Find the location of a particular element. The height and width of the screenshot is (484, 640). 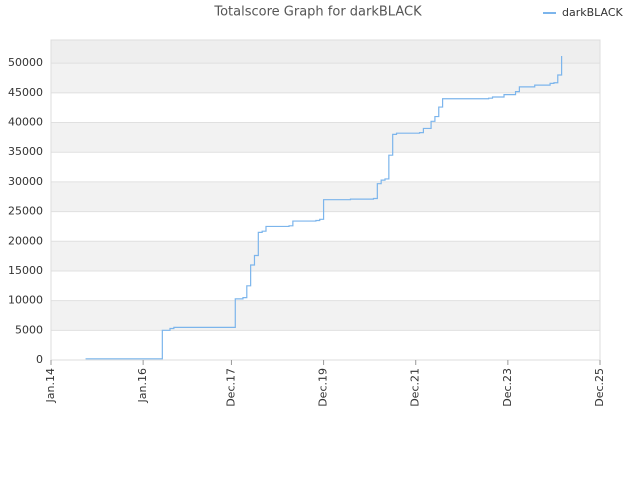

y-tick-label: 15000 is located at coordinates (25, 270).